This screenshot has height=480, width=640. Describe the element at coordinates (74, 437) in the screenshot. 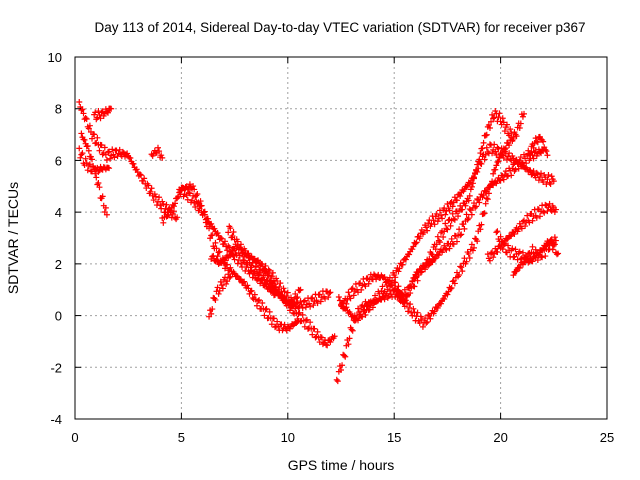

I see `x-tick-label: 0` at that location.